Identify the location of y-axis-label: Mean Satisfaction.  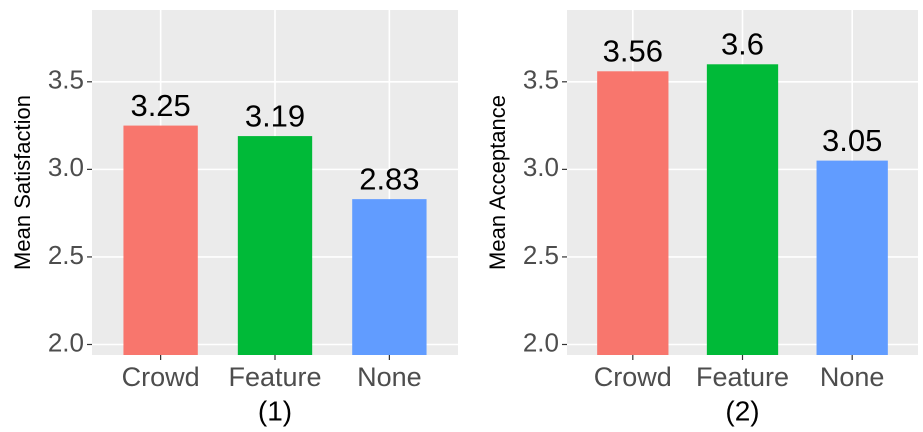
(22, 182).